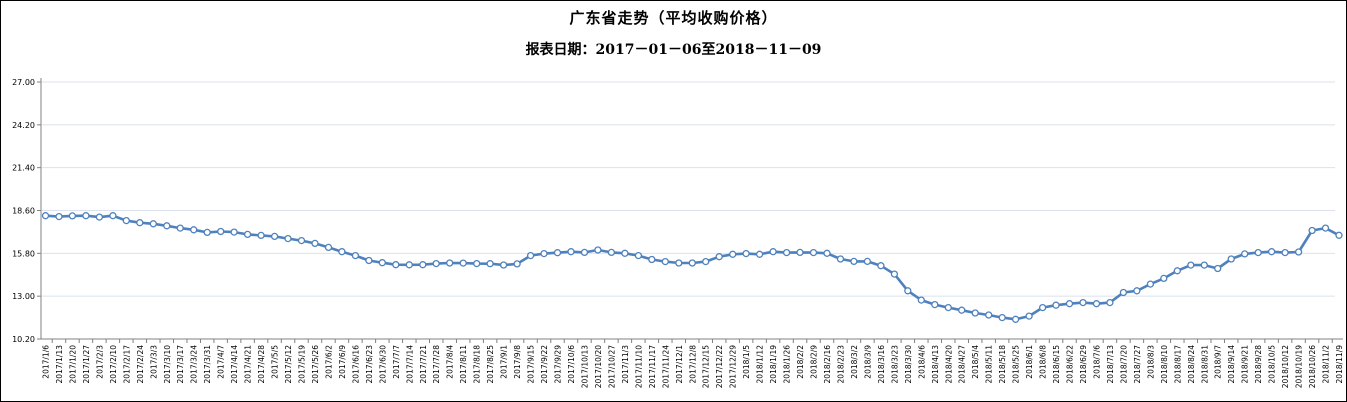 Image resolution: width=1347 pixels, height=402 pixels. Describe the element at coordinates (1164, 364) in the screenshot. I see `svg-text: 2018/8/10` at that location.